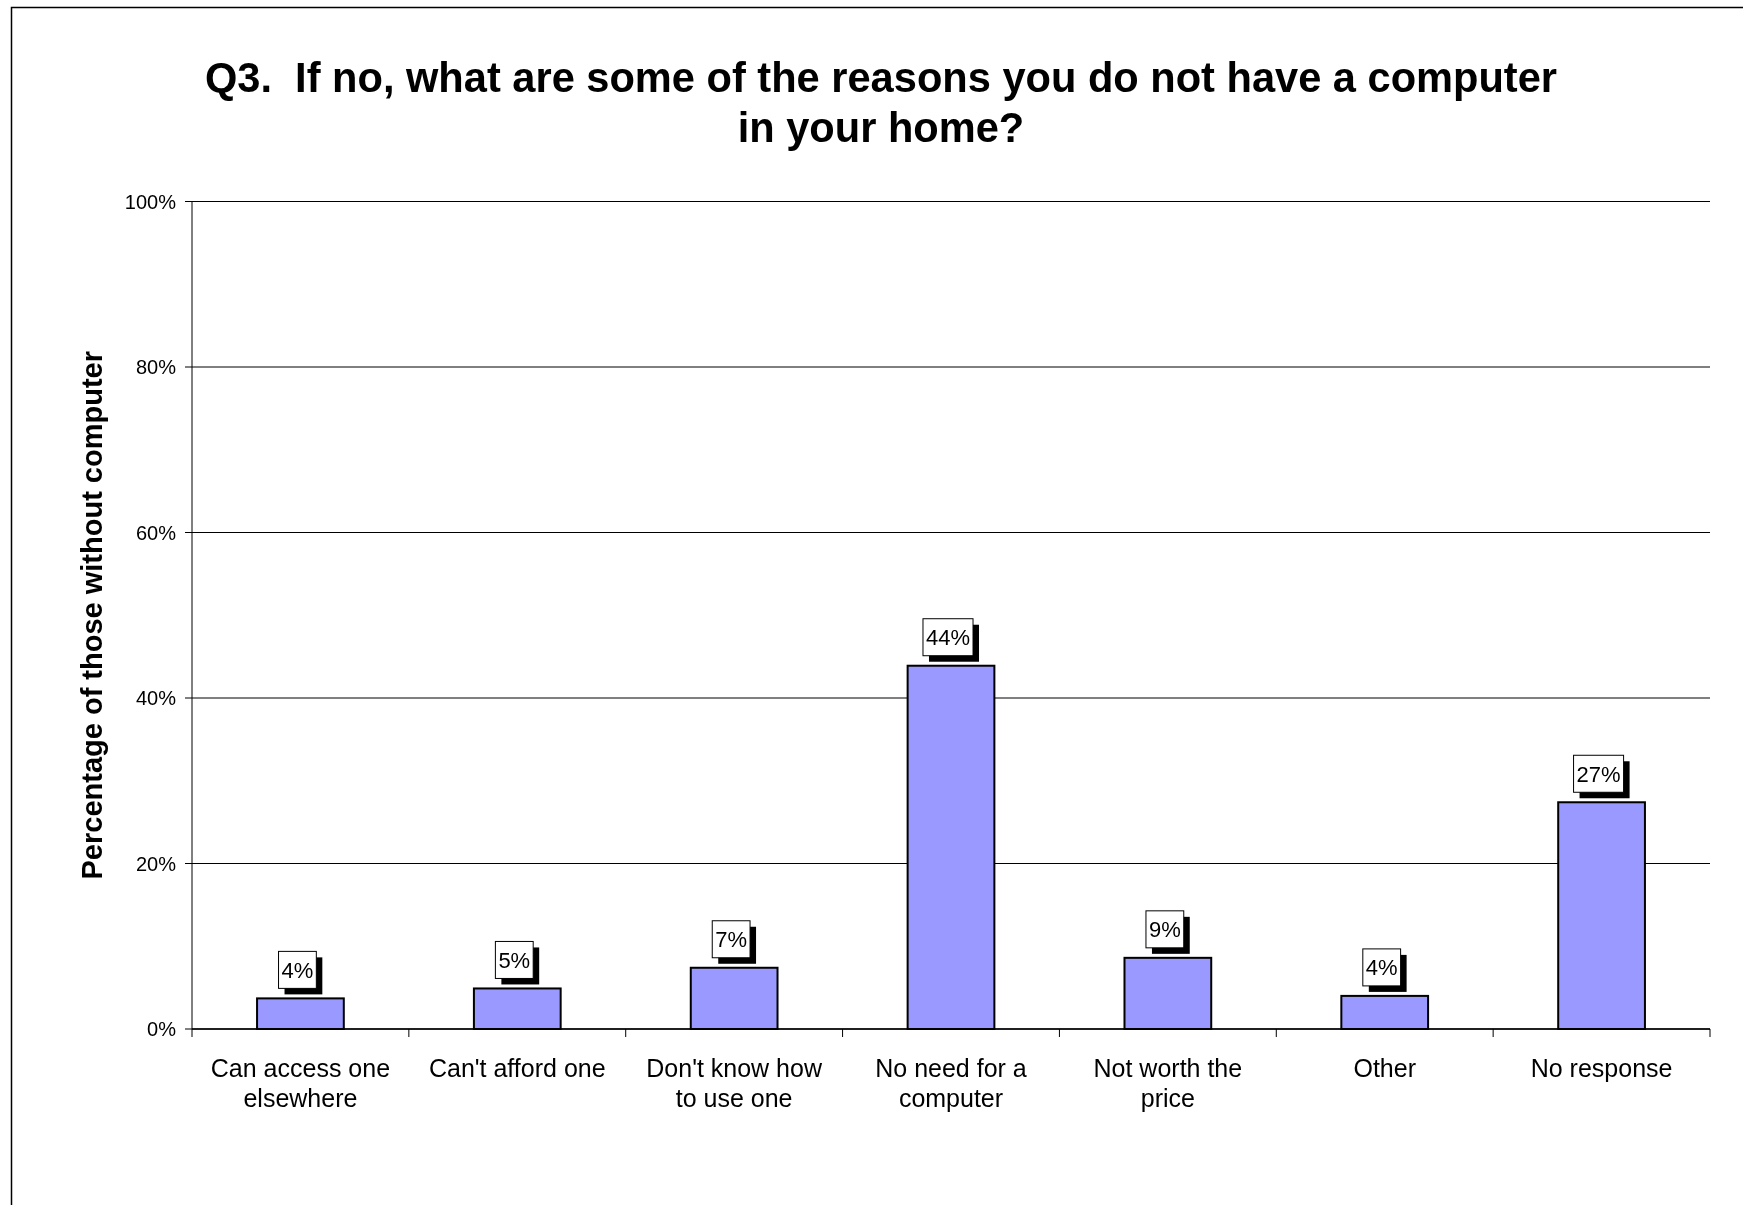  I want to click on data-label: 27%, so click(1598, 774).